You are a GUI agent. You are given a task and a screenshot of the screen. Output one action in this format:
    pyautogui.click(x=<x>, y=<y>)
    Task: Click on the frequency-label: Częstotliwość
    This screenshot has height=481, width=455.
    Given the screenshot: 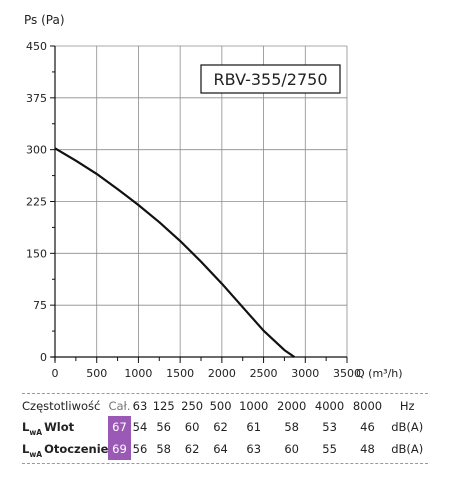 What is the action you would take?
    pyautogui.click(x=61, y=406)
    